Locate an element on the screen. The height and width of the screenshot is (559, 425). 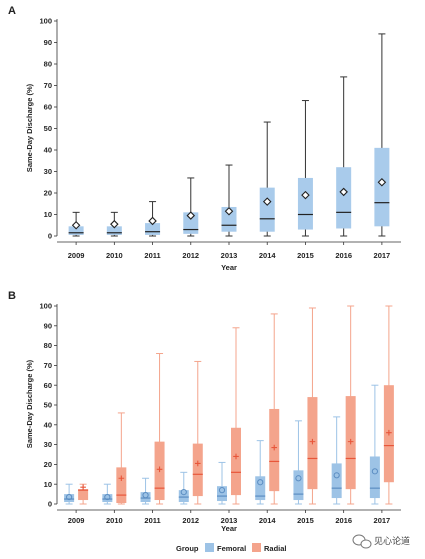
panel-b-x-tick-label: 2014 is located at coordinates (268, 520).